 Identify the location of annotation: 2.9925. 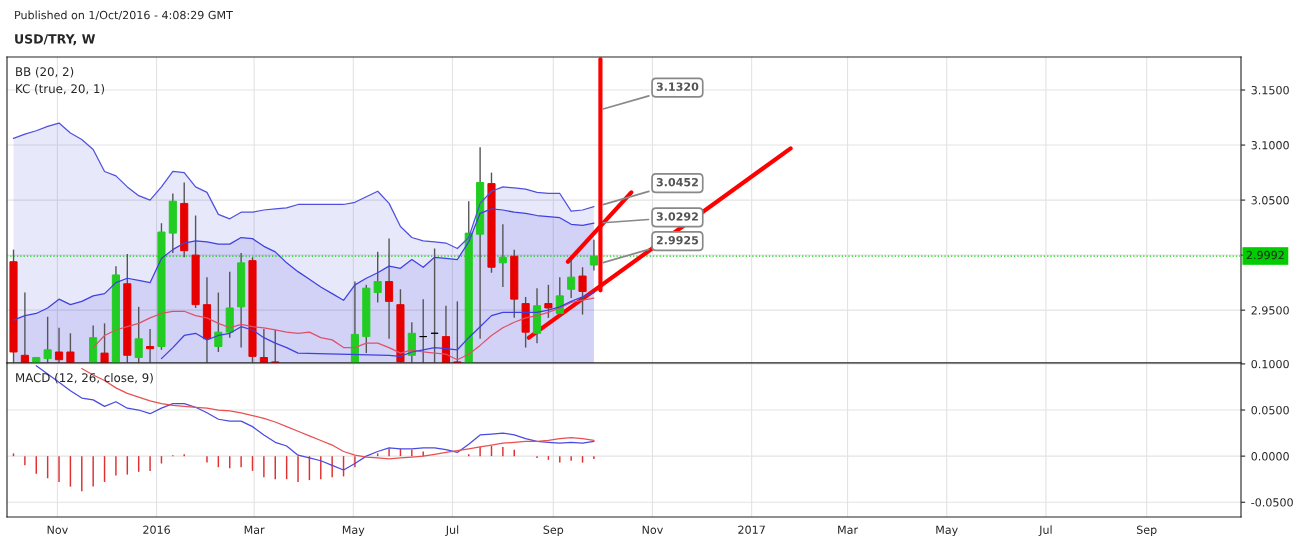
(677, 240).